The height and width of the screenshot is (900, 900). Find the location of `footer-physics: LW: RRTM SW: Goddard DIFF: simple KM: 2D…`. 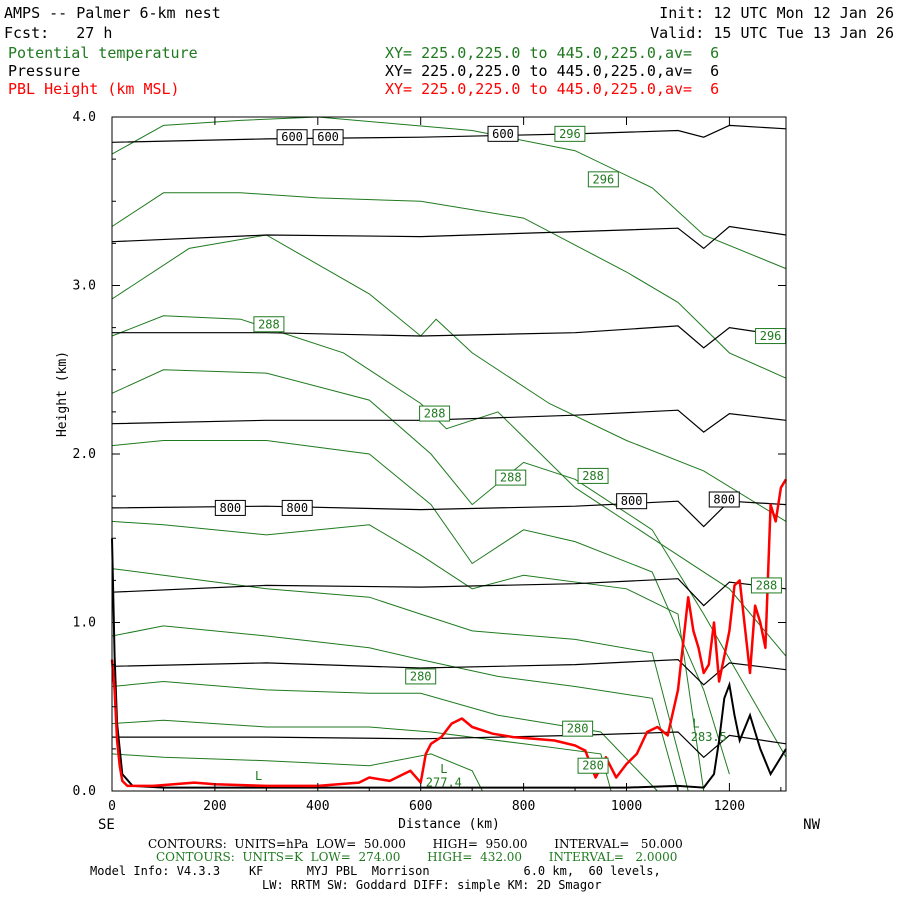

footer-physics: LW: RRTM SW: Goddard DIFF: simple KM: 2D… is located at coordinates (432, 885).